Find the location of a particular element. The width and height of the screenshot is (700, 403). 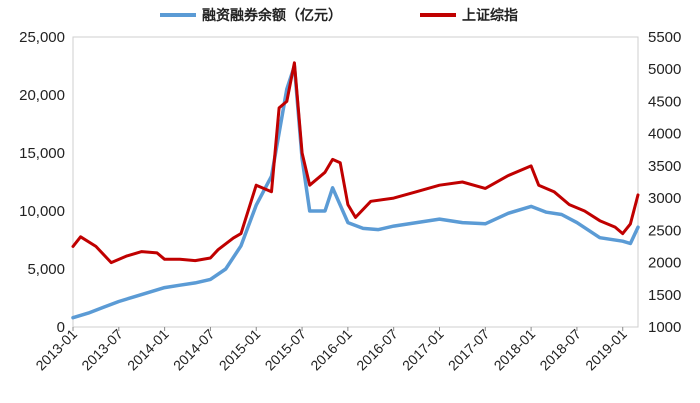

y-axis-right: 1000 1500 2000 2500 3000 3500 4000 4500 5000 5500 is located at coordinates (664, 182).